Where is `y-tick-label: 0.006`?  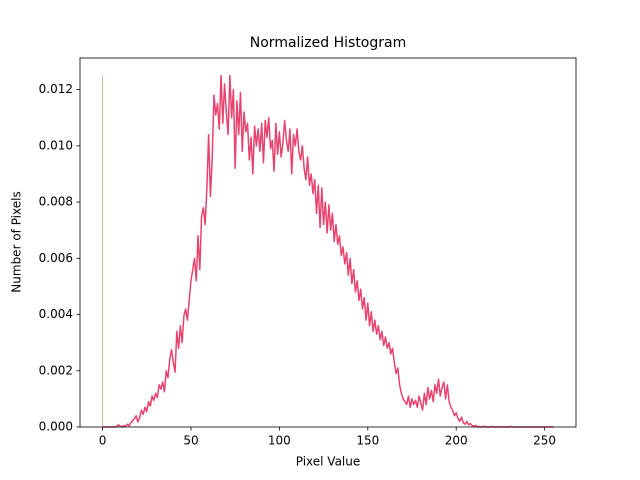 y-tick-label: 0.006 is located at coordinates (56, 258).